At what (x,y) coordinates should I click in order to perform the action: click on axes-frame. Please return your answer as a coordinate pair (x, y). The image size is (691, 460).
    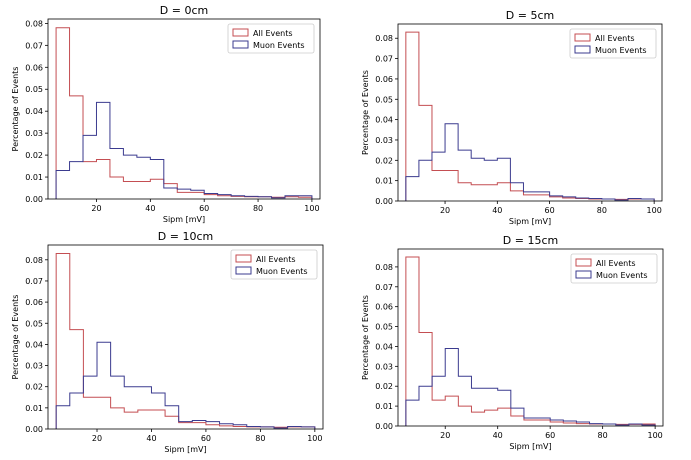
    Looking at the image, I should click on (530, 112).